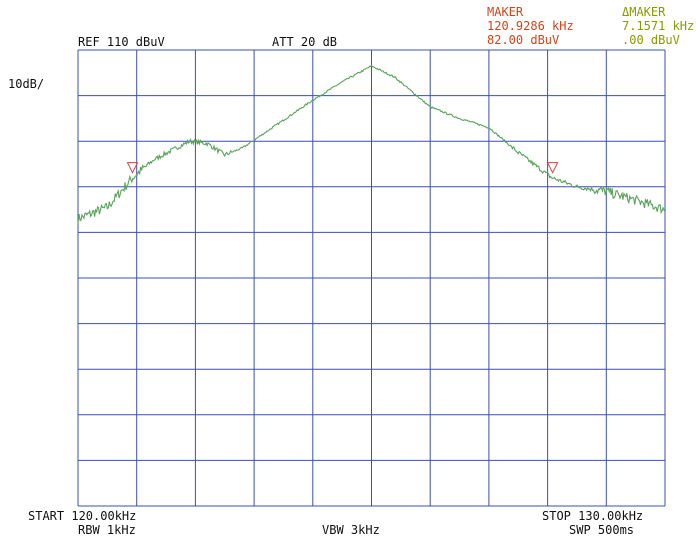 Image resolution: width=696 pixels, height=555 pixels. Describe the element at coordinates (644, 12) in the screenshot. I see `delta-marker-title: ΔMAKER` at that location.